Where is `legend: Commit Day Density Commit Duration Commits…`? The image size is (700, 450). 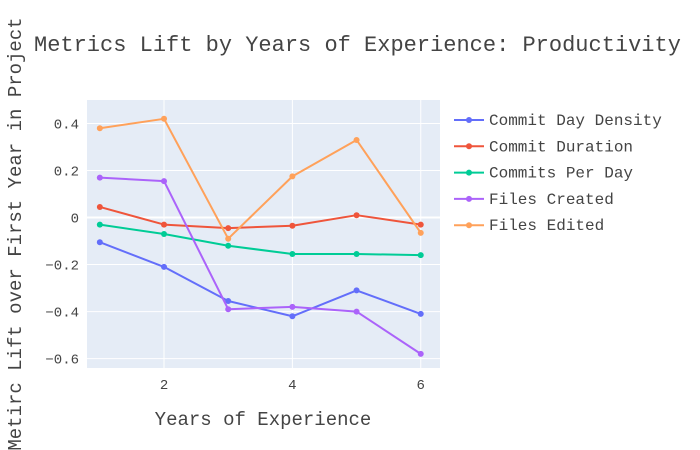 legend: Commit Day Density Commit Duration Commits… is located at coordinates (558, 173).